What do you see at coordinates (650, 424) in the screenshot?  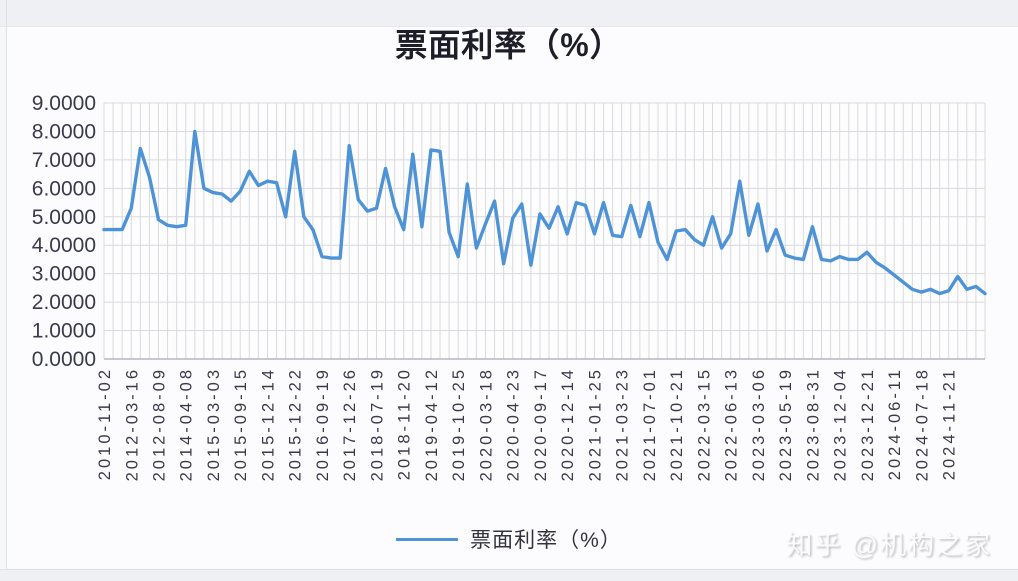 I see `x-tick-label: 2021-07-01` at bounding box center [650, 424].